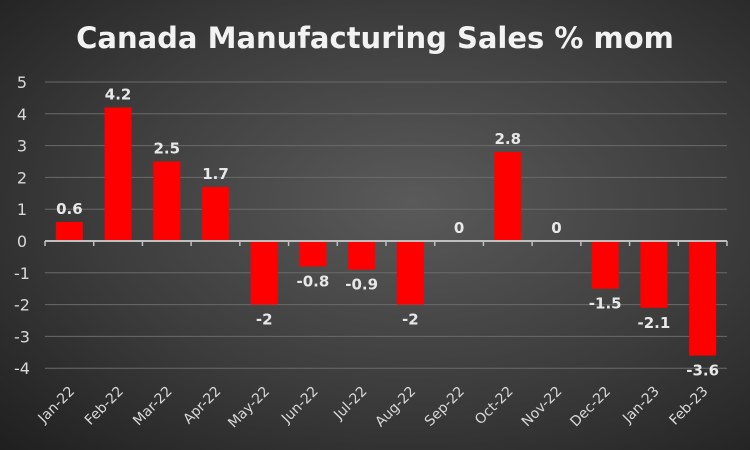 This screenshot has height=450, width=750. What do you see at coordinates (688, 406) in the screenshot?
I see `x-tick-label: Feb-23` at bounding box center [688, 406].